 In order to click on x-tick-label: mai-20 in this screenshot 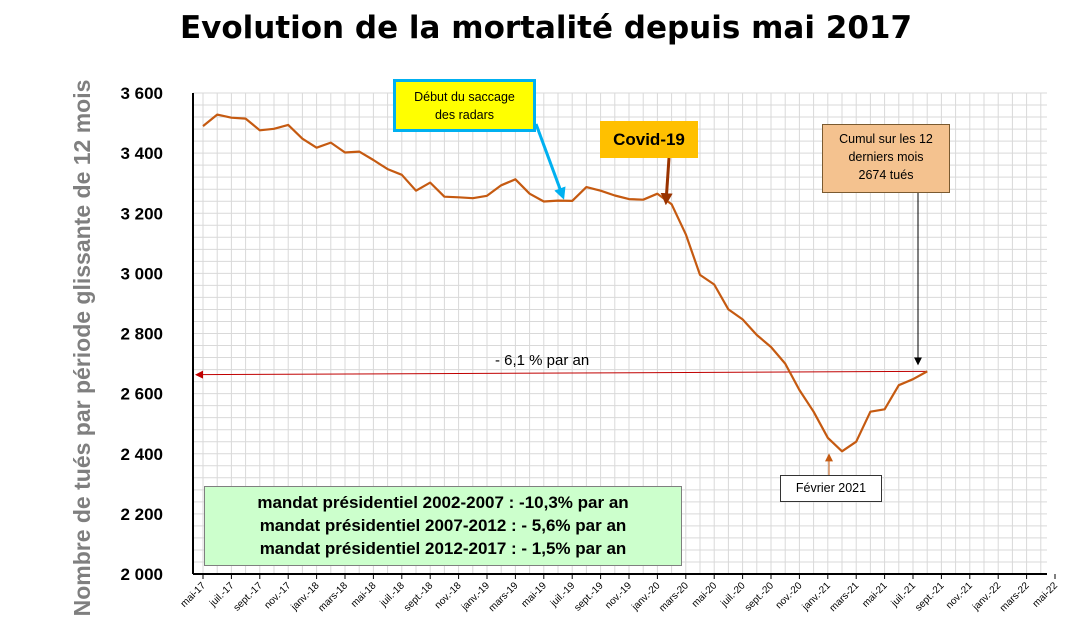, I will do `click(705, 595)`.